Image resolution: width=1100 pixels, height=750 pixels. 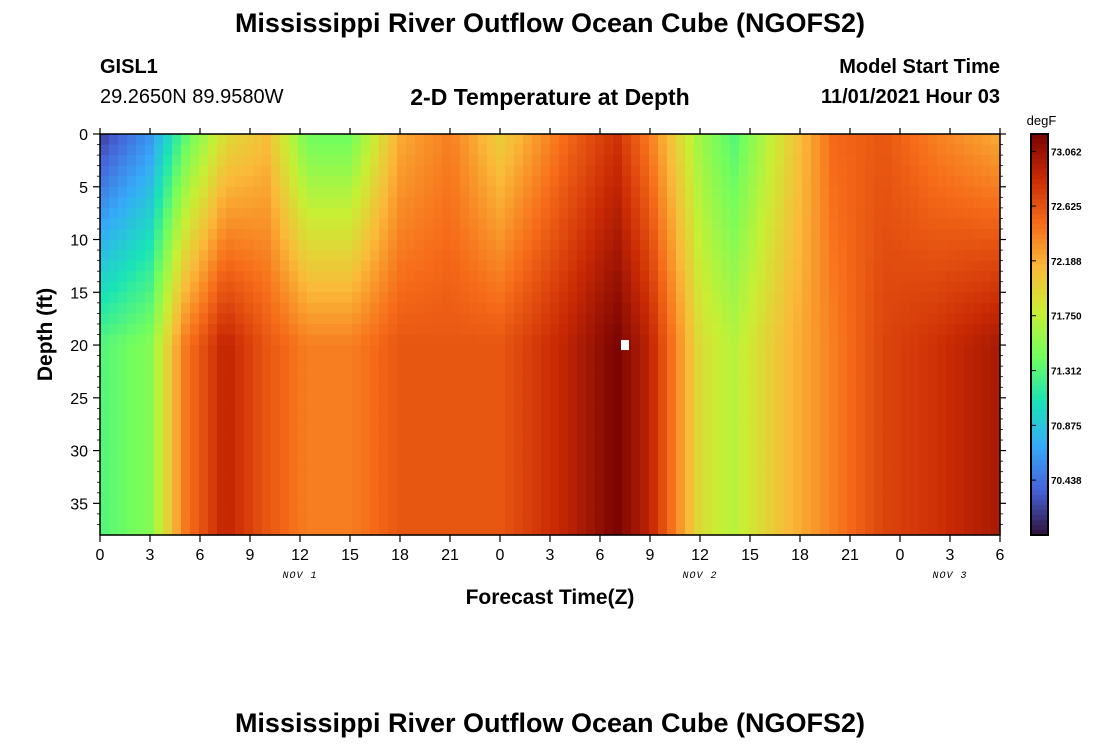 What do you see at coordinates (79, 346) in the screenshot?
I see `y-tick-label: 20` at bounding box center [79, 346].